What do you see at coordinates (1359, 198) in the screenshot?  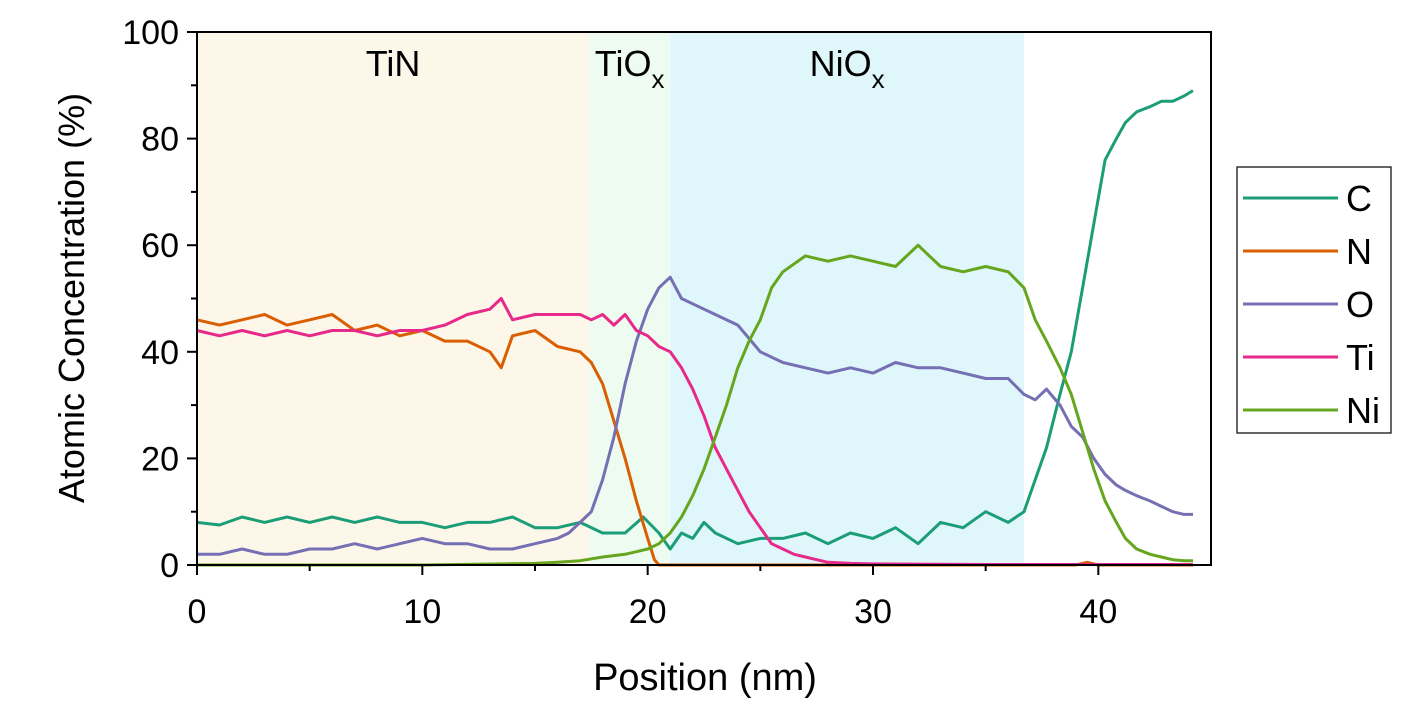 I see `legend-label-c: C` at bounding box center [1359, 198].